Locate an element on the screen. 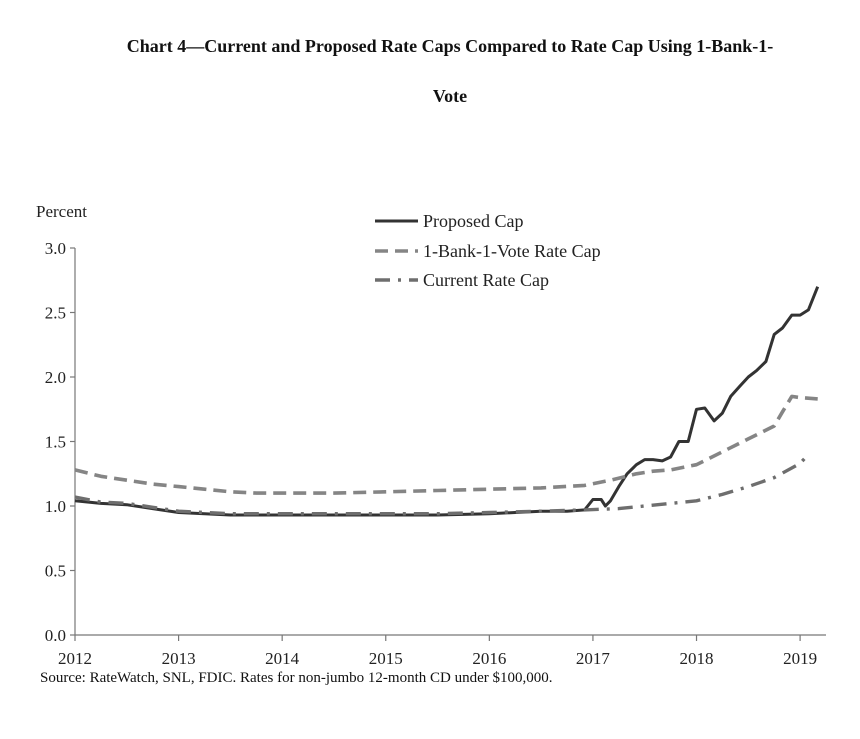  legend-label-proposed-cap: Proposed Cap is located at coordinates (473, 221).